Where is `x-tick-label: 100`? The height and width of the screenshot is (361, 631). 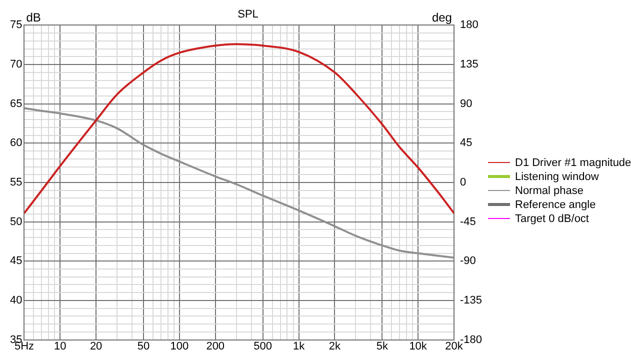
x-tick-label: 100 is located at coordinates (179, 346).